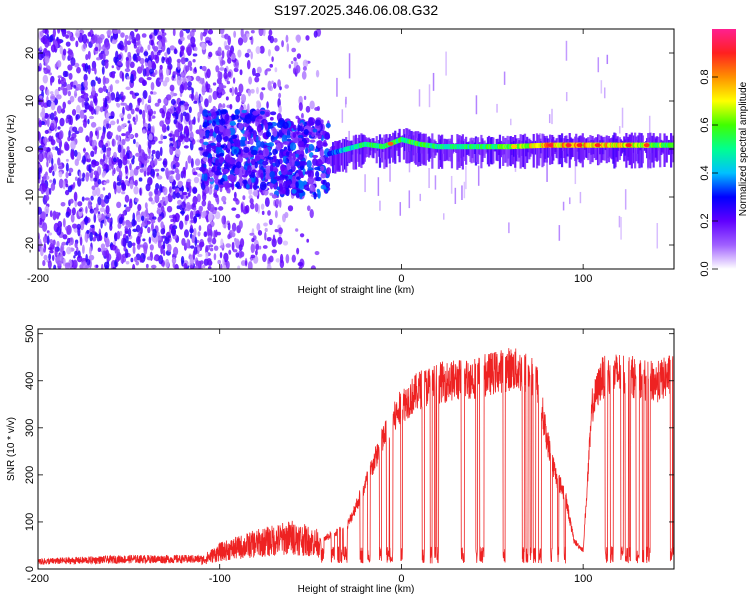 Image resolution: width=750 pixels, height=600 pixels. I want to click on x-tick-label: 0, so click(401, 579).